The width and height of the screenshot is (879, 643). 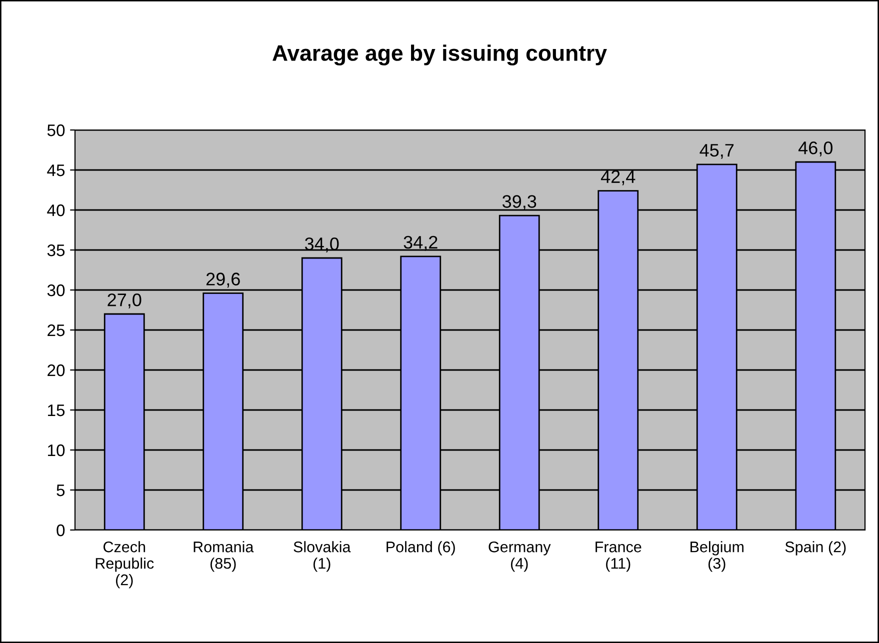 What do you see at coordinates (618, 178) in the screenshot?
I see `data-label: 42,4` at bounding box center [618, 178].